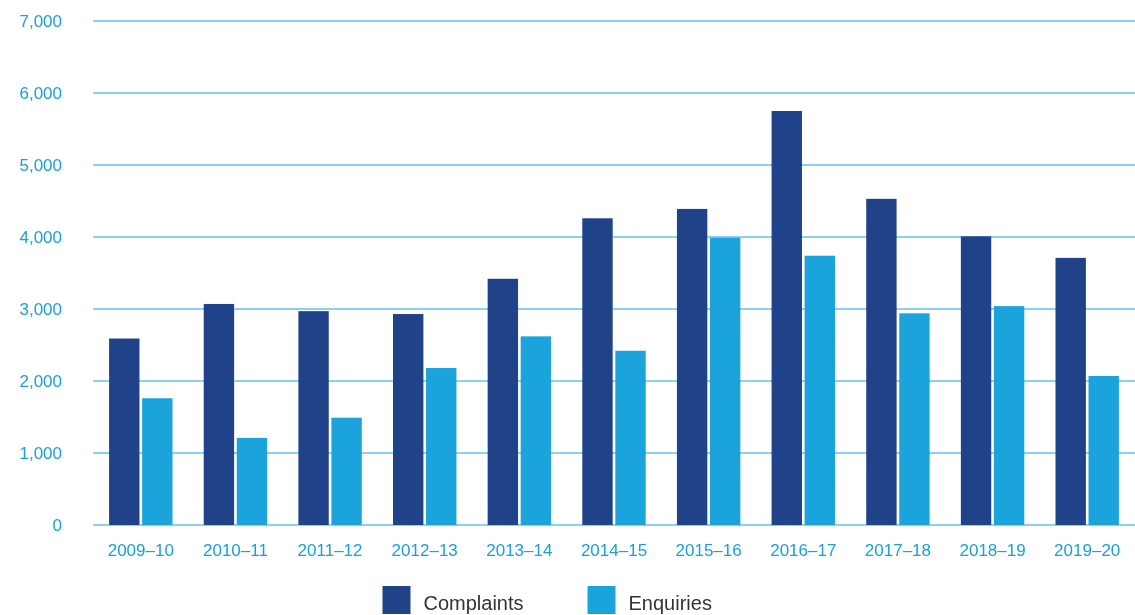 This screenshot has width=1135, height=615. I want to click on legend-label: Complaints, so click(473, 603).